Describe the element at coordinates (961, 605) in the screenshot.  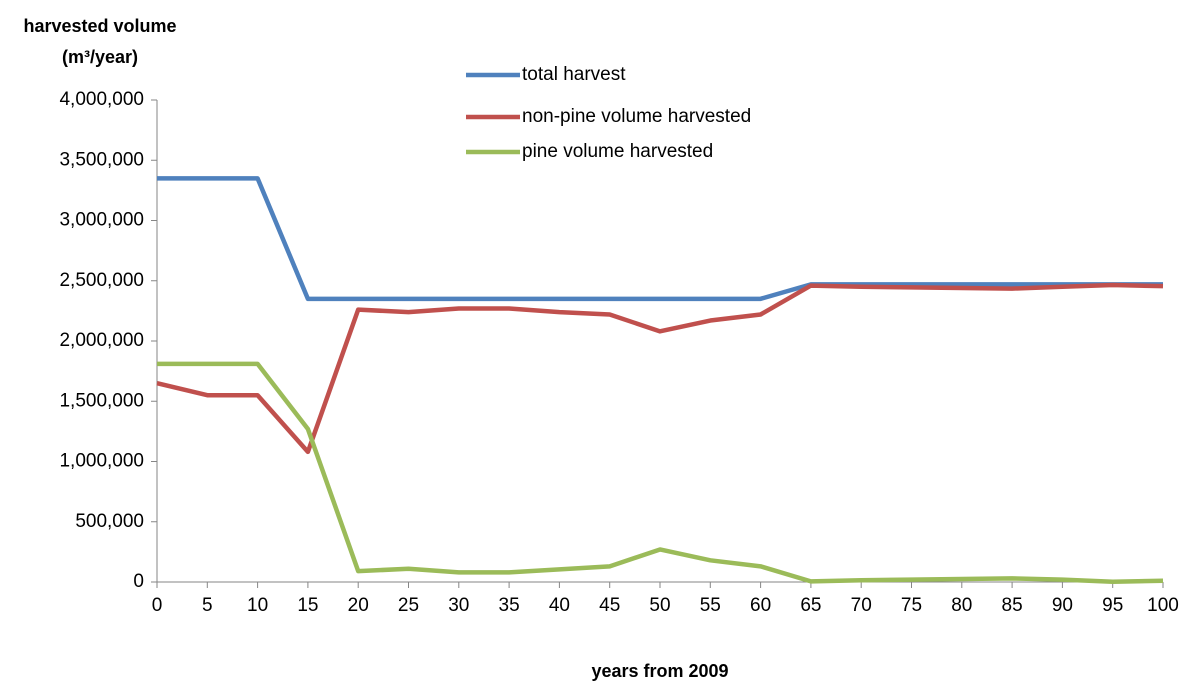
I see `x-tick-label: 80` at that location.